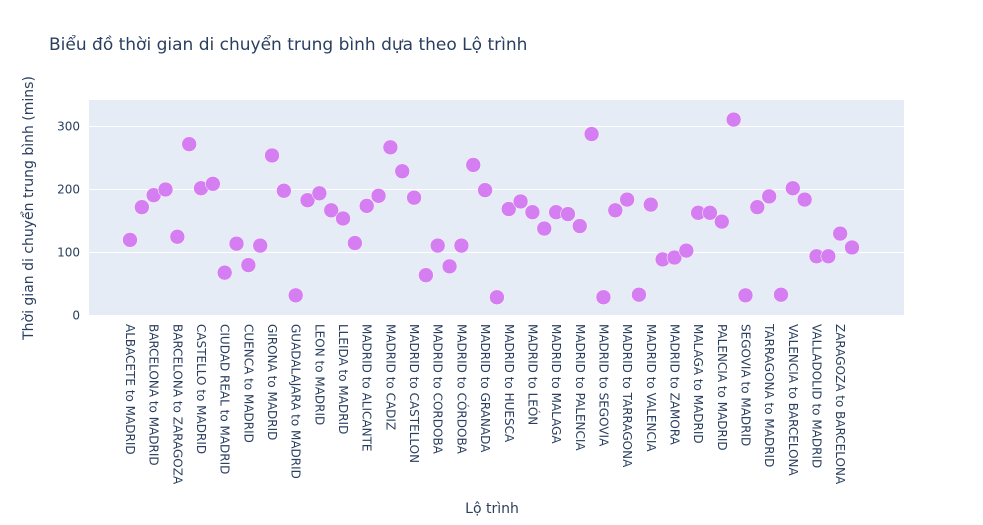  What do you see at coordinates (627, 396) in the screenshot?
I see `x-tick-label: MADRID to TARRAGONA` at bounding box center [627, 396].